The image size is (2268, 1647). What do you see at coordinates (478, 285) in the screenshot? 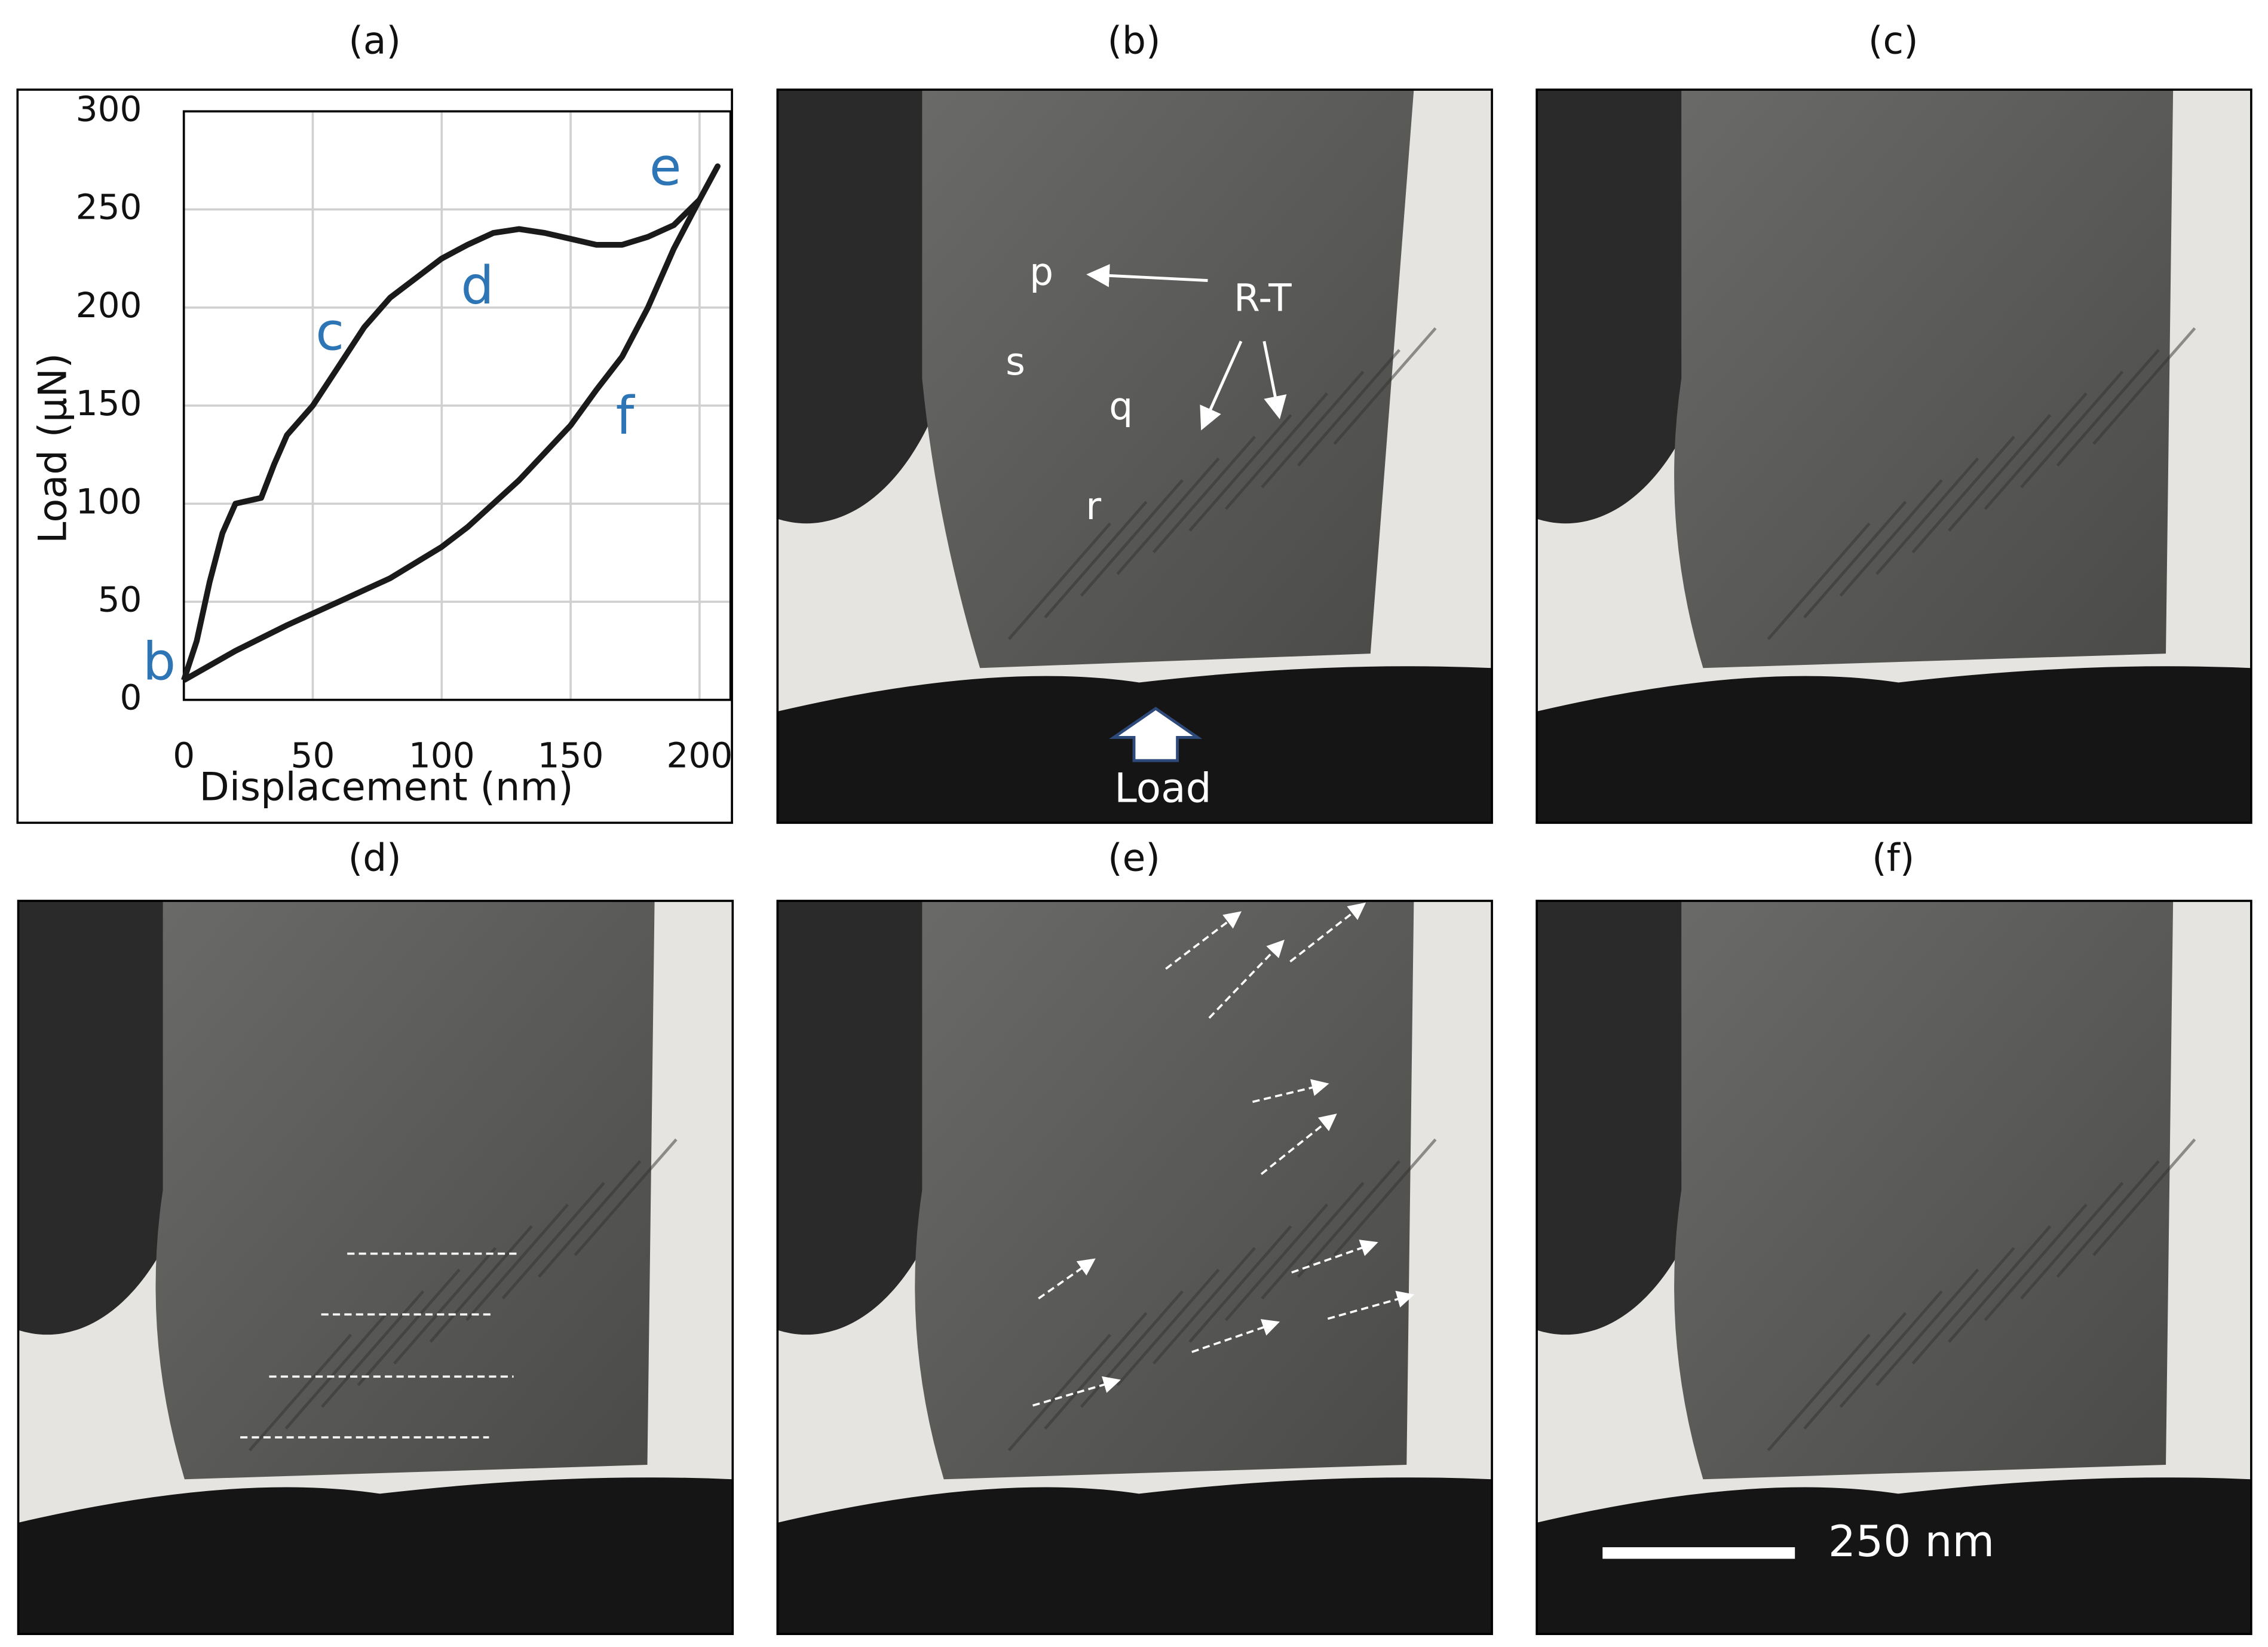
I see `point-label: d` at bounding box center [478, 285].